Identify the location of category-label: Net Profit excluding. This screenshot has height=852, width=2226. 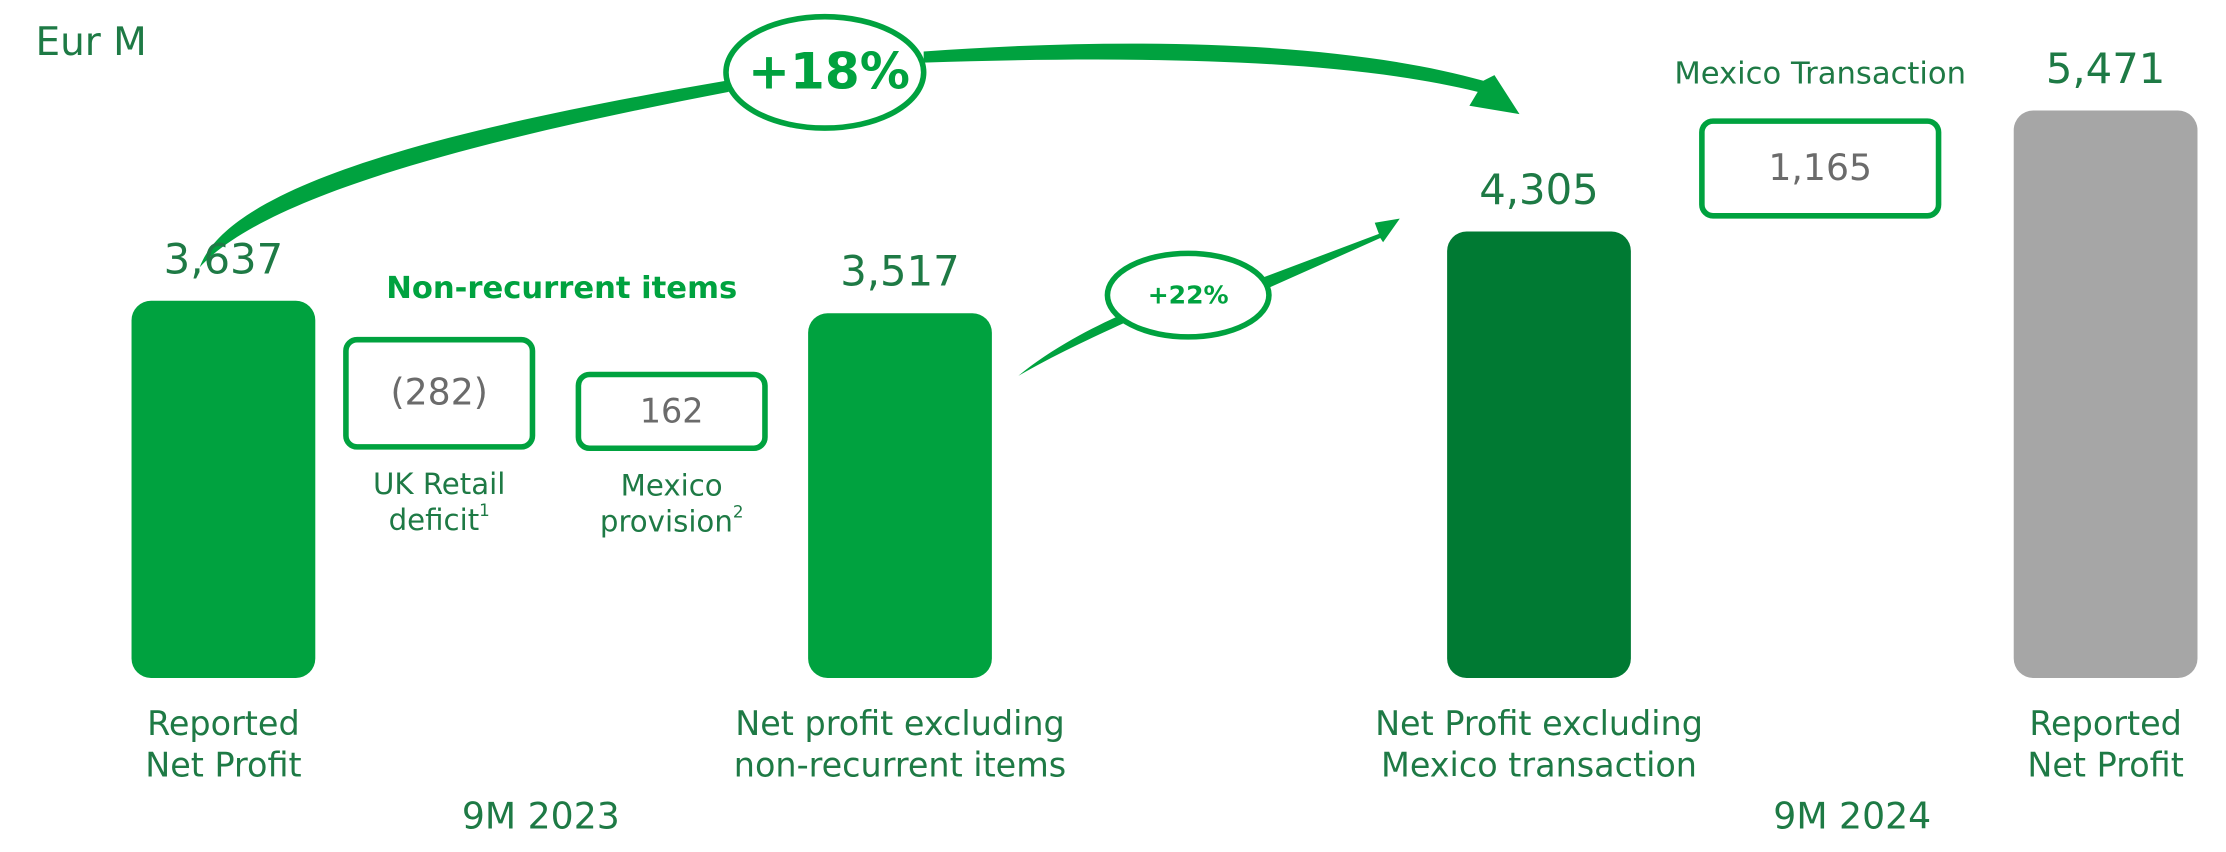
(1539, 723).